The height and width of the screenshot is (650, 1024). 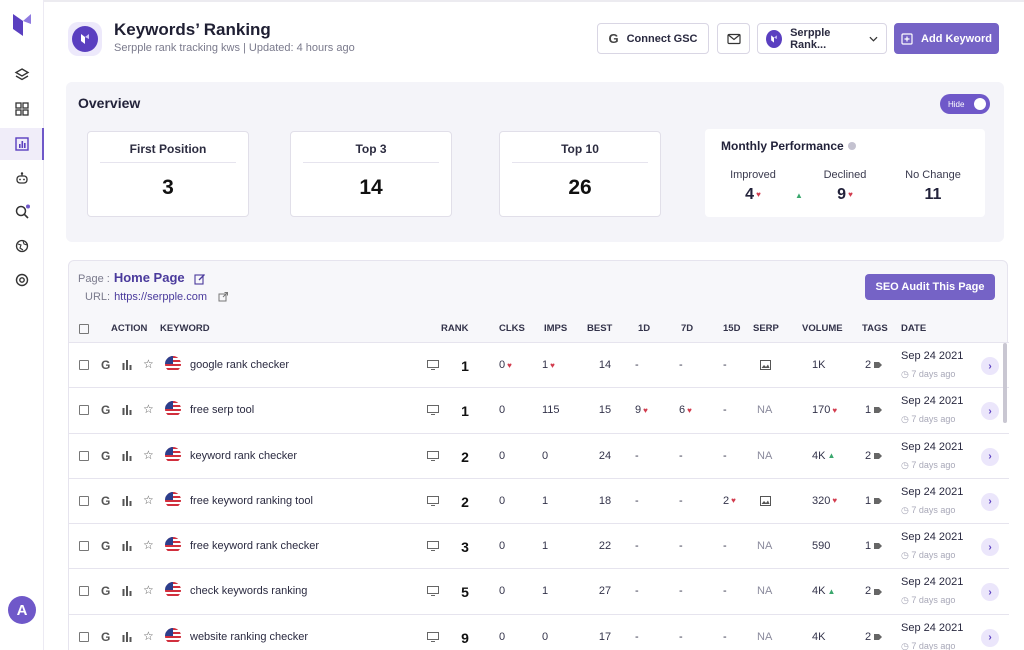 What do you see at coordinates (249, 591) in the screenshot?
I see `keyword-text: check keywords ranking` at bounding box center [249, 591].